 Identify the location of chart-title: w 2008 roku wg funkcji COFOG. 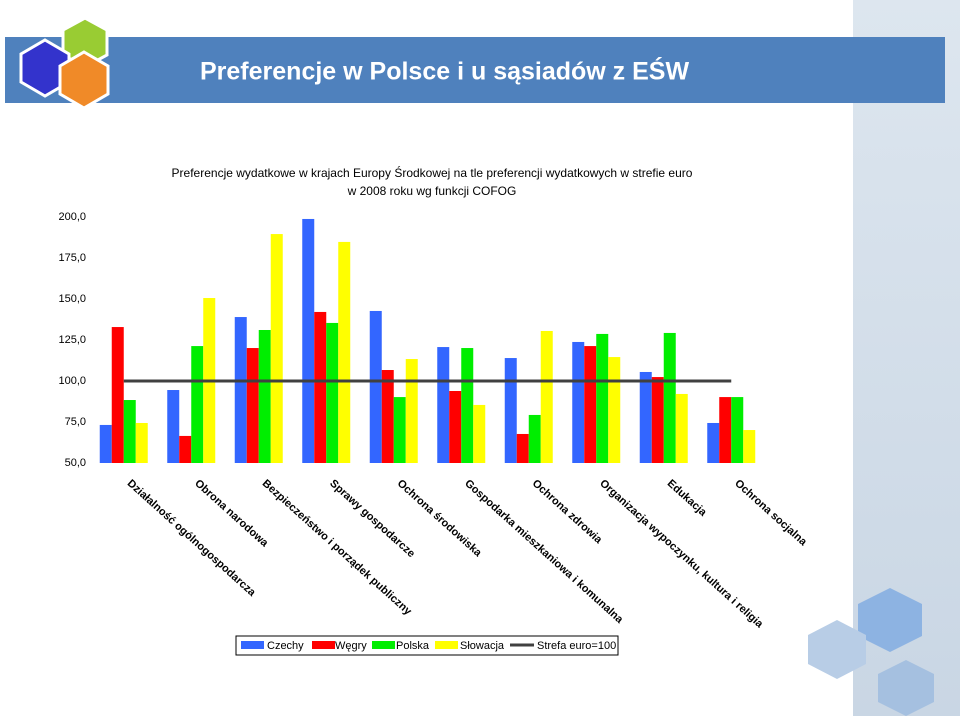
(432, 191).